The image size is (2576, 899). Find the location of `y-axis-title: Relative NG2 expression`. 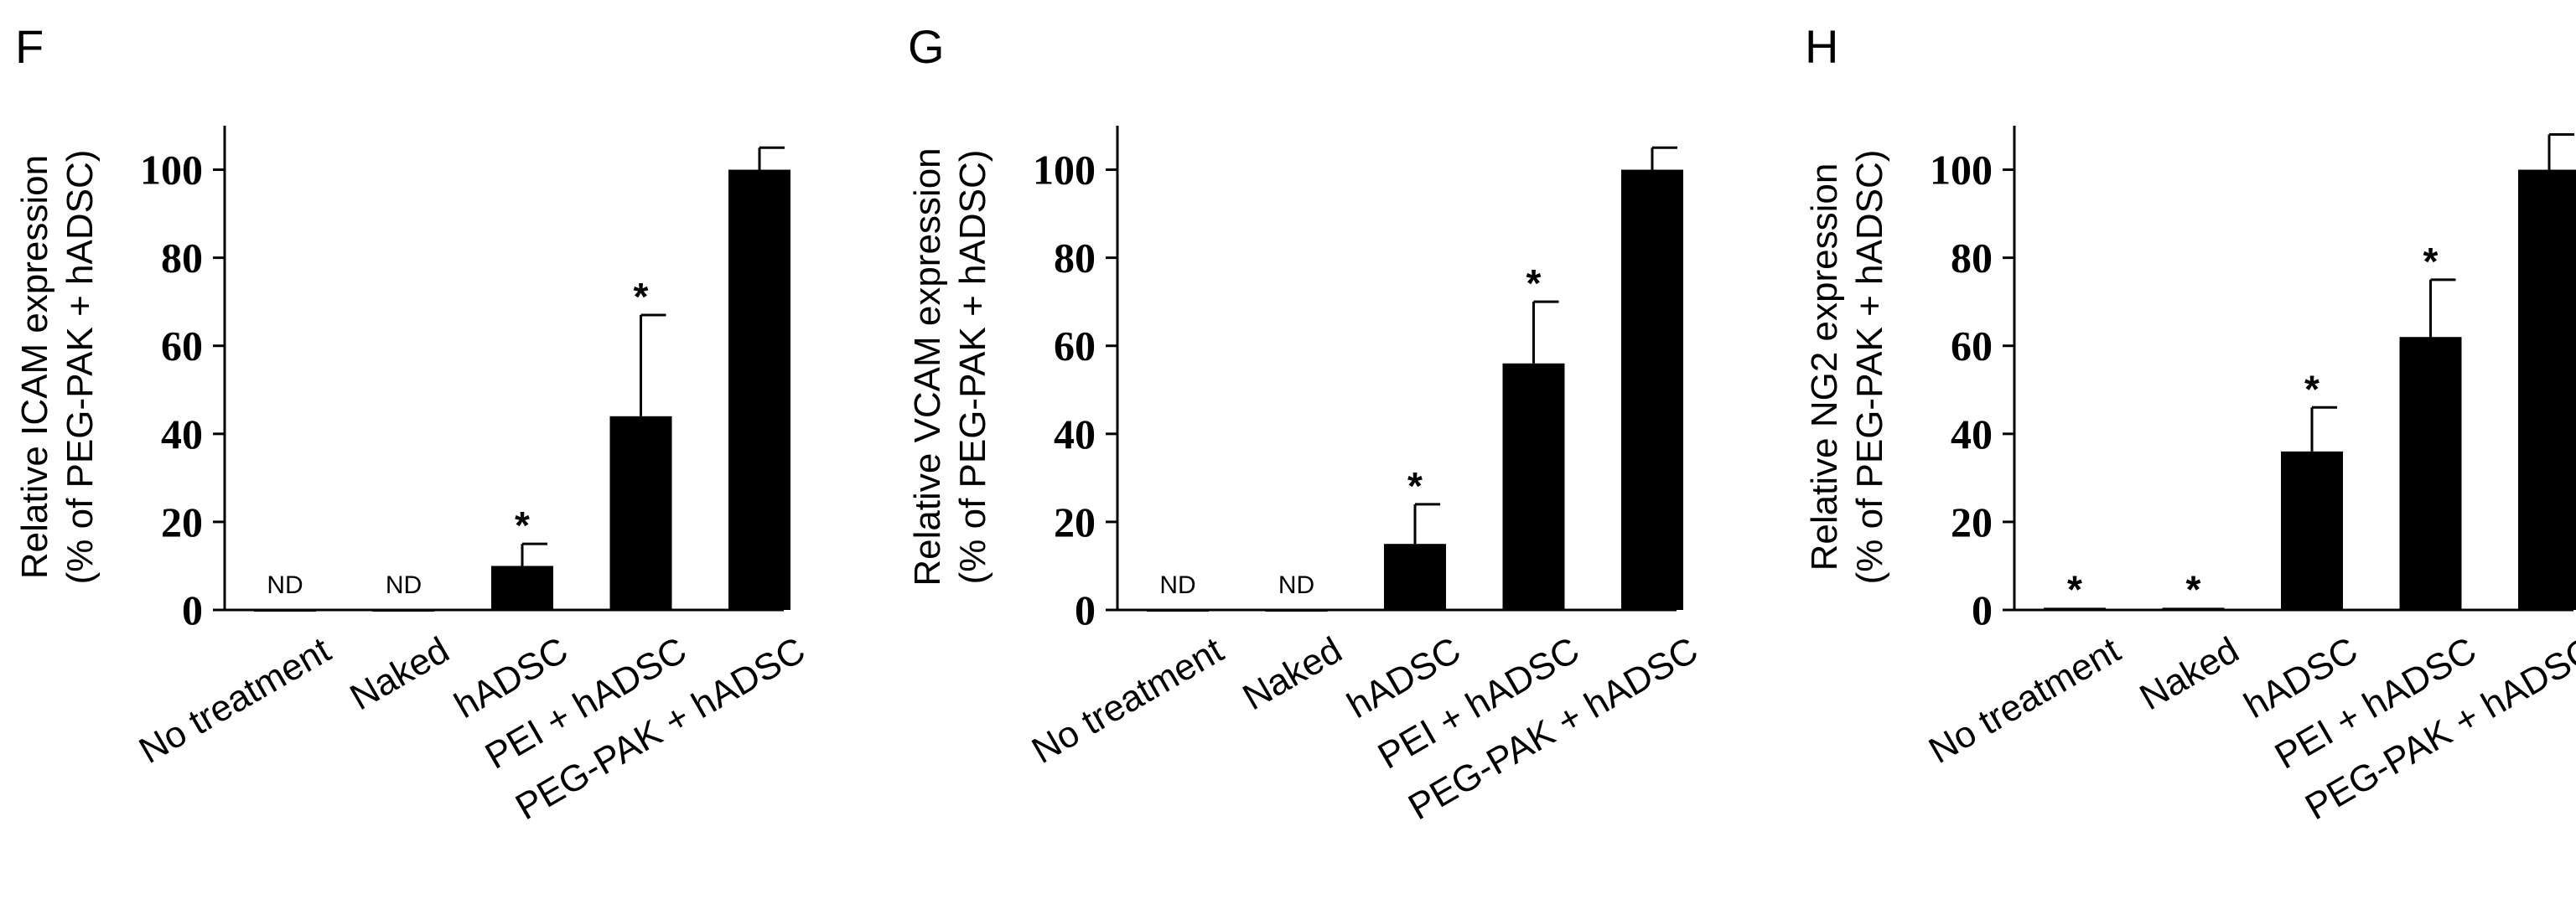

y-axis-title: Relative NG2 expression is located at coordinates (1824, 367).